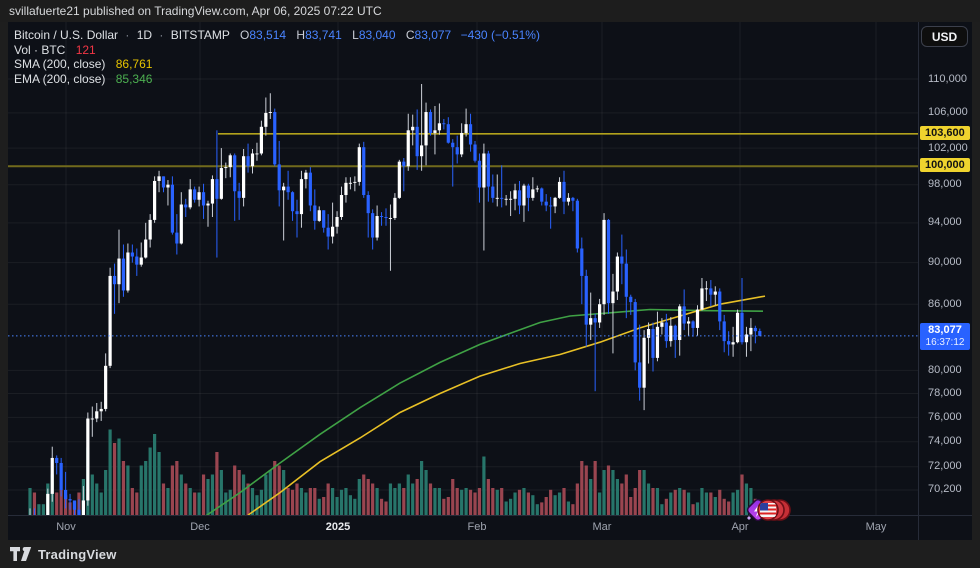 The height and width of the screenshot is (568, 980). Describe the element at coordinates (768, 510) in the screenshot. I see `us-flag-icon` at that location.